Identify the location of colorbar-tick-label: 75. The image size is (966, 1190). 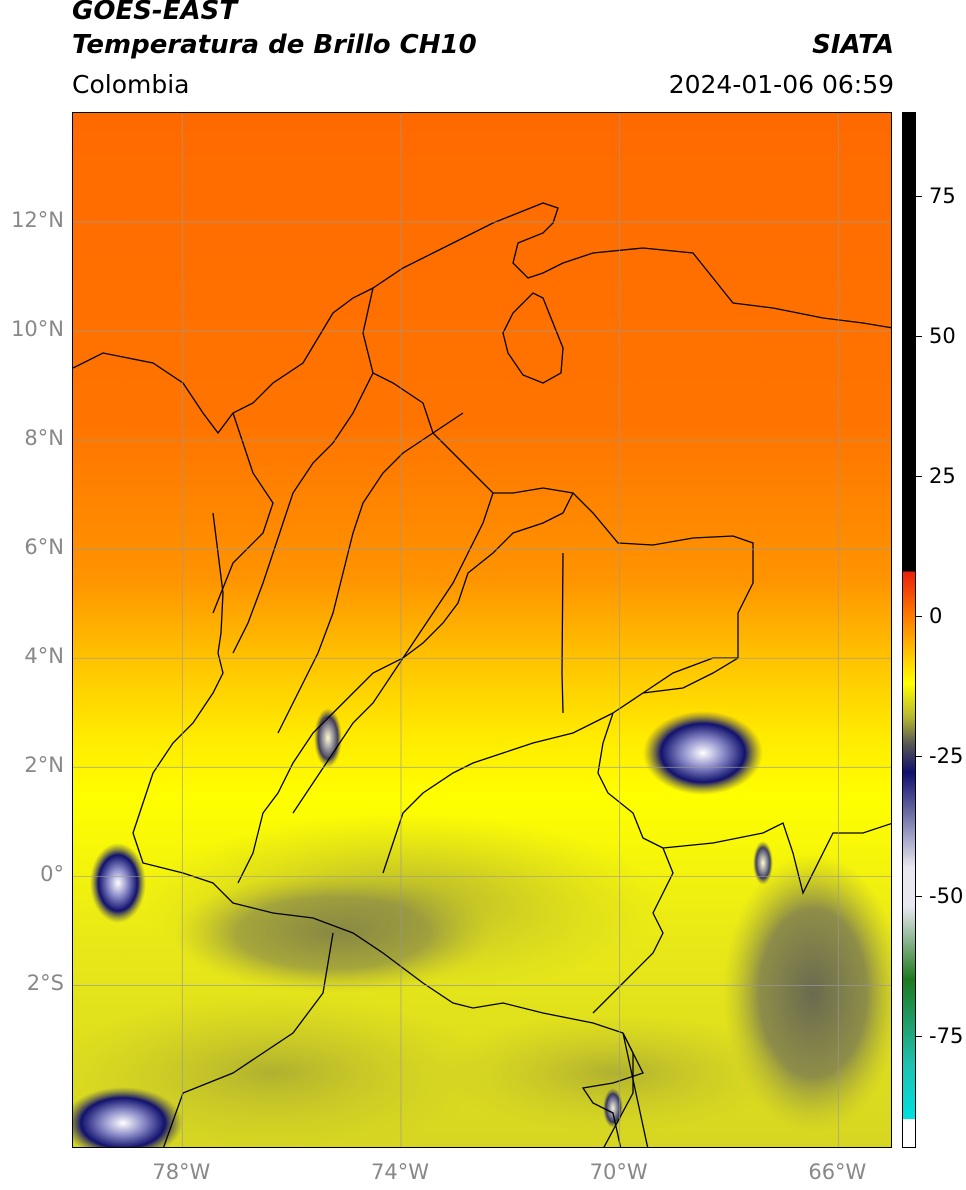
(942, 196).